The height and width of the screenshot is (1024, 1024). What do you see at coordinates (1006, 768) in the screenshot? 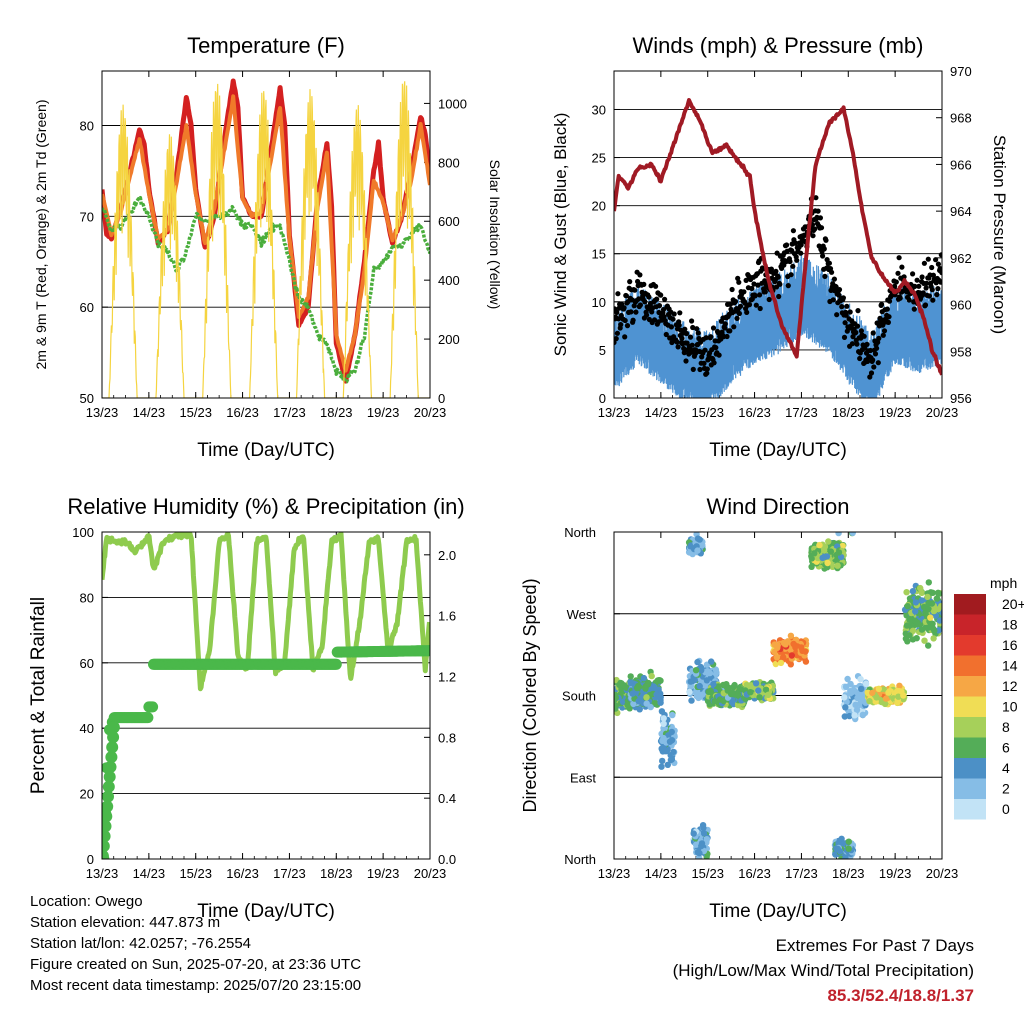
I see `legend-label: 4` at bounding box center [1006, 768].